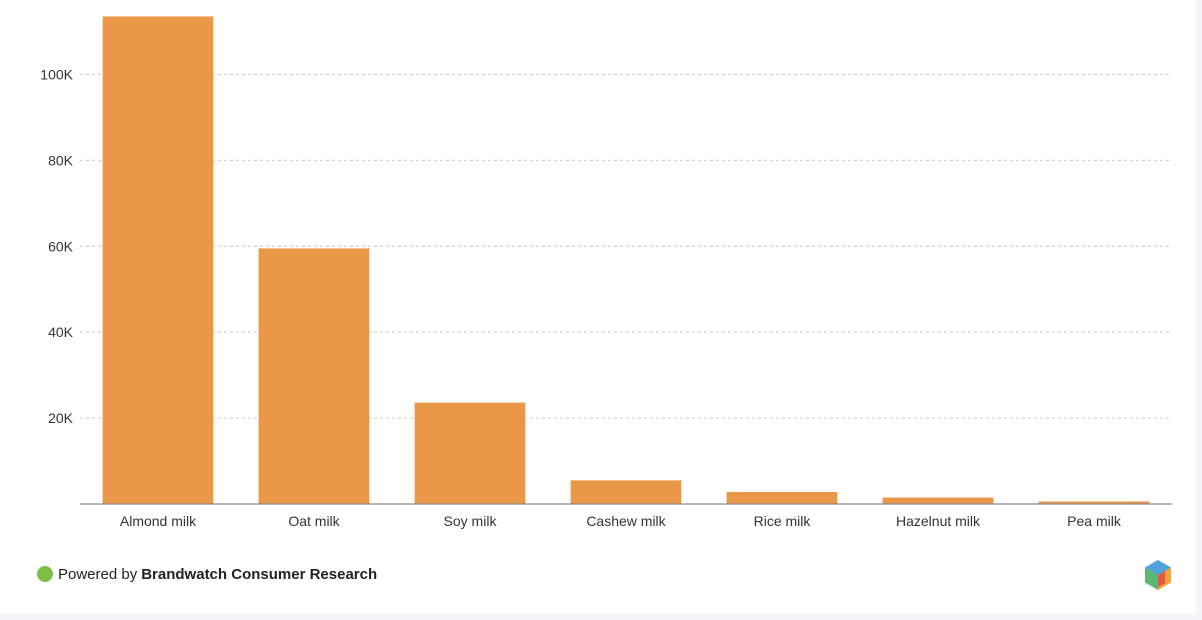  I want to click on powered-by-footer: Powered by Brandwatch Consumer Research, so click(207, 574).